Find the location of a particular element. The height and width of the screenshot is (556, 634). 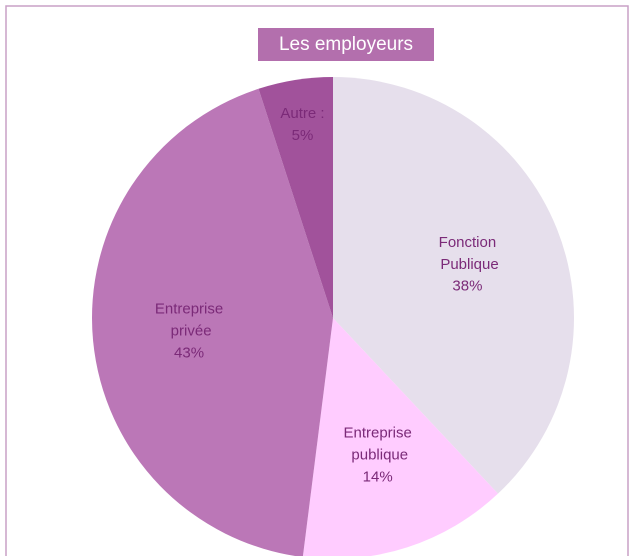

slice-value-label: 5% is located at coordinates (303, 135).